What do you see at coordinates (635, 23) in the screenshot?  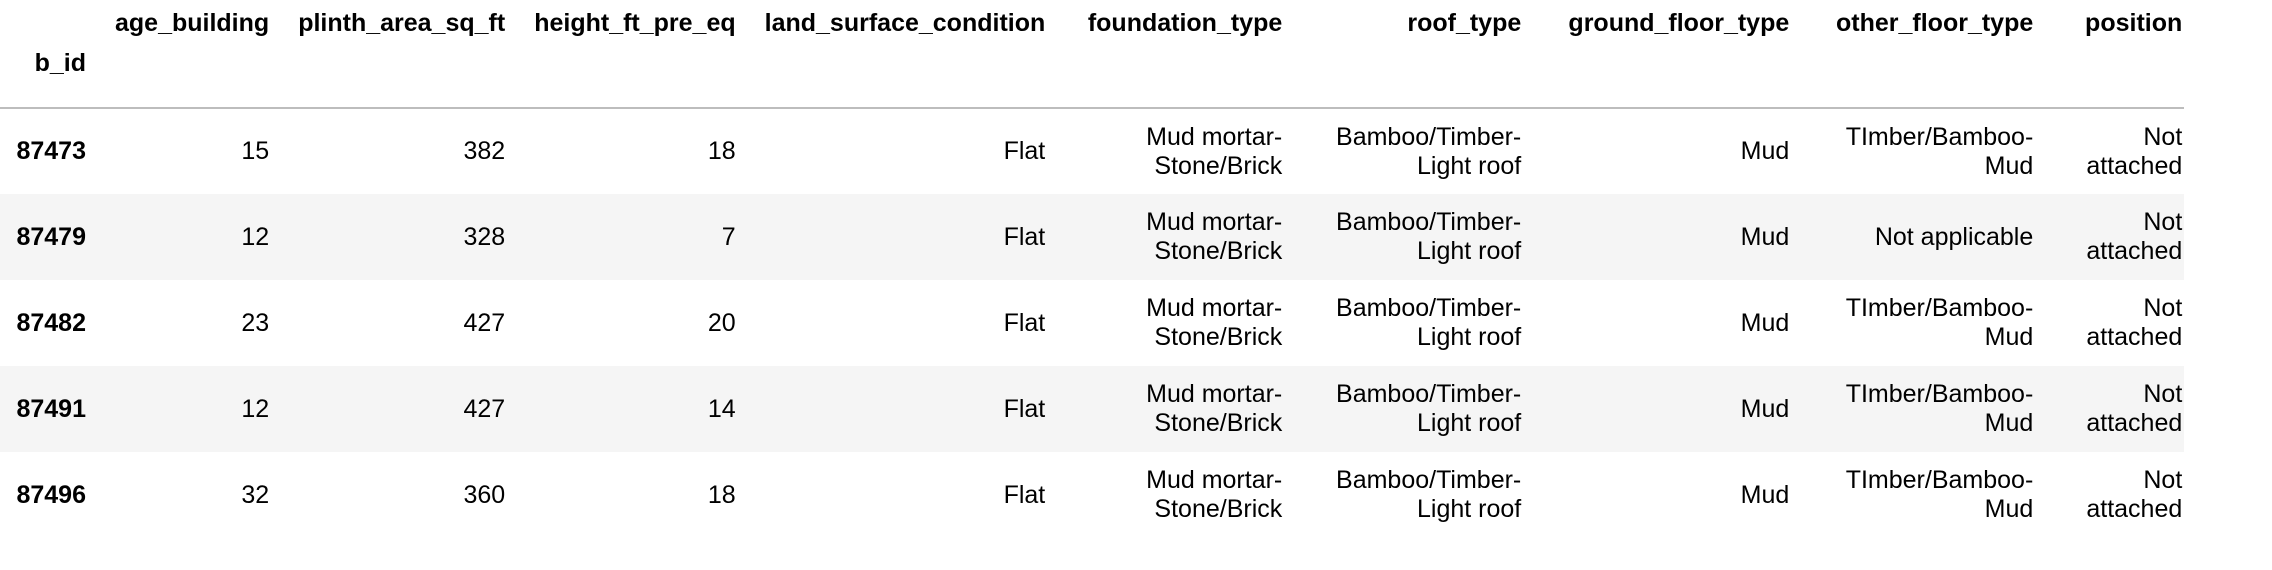 I see `column-header-height-ft-pre-eq: height_ft_pre_eq` at bounding box center [635, 23].